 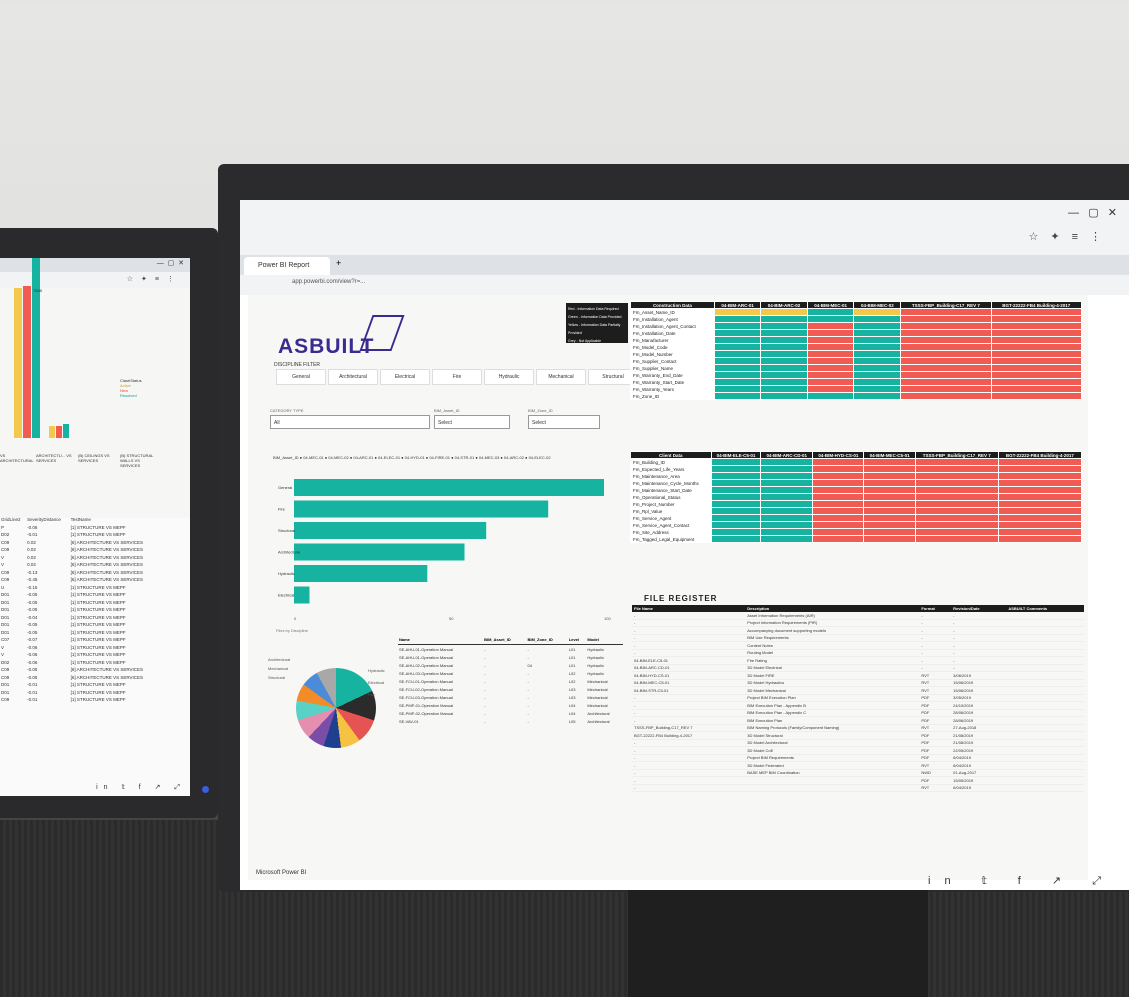 I want to click on matrix-row: Fm_Zone_ID, so click(x=856, y=396).